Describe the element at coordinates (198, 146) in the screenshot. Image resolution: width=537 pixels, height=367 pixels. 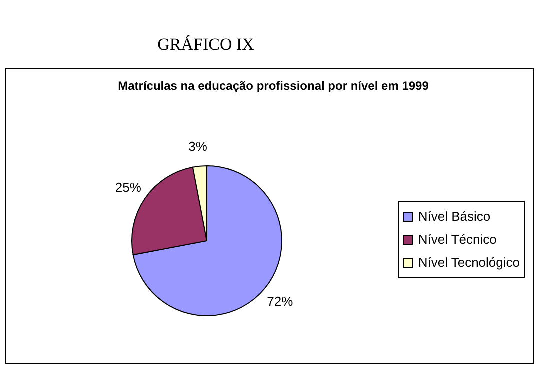
I see `data-label: 3%` at that location.